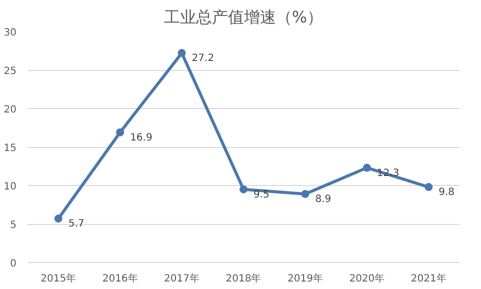 The height and width of the screenshot is (289, 481). Describe the element at coordinates (13, 225) in the screenshot. I see `y-tick-label: 5` at that location.